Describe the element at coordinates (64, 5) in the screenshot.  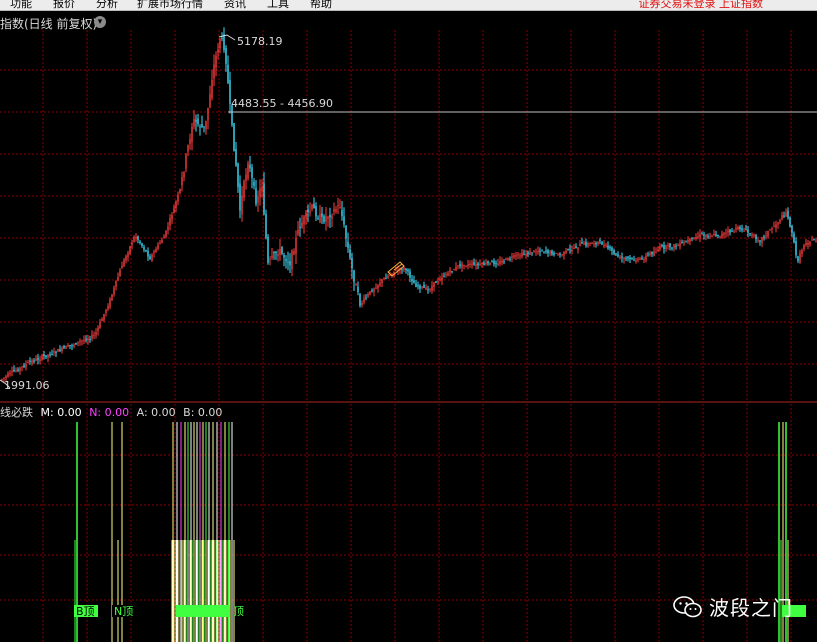
I see `menu-item-quote: 报价` at that location.